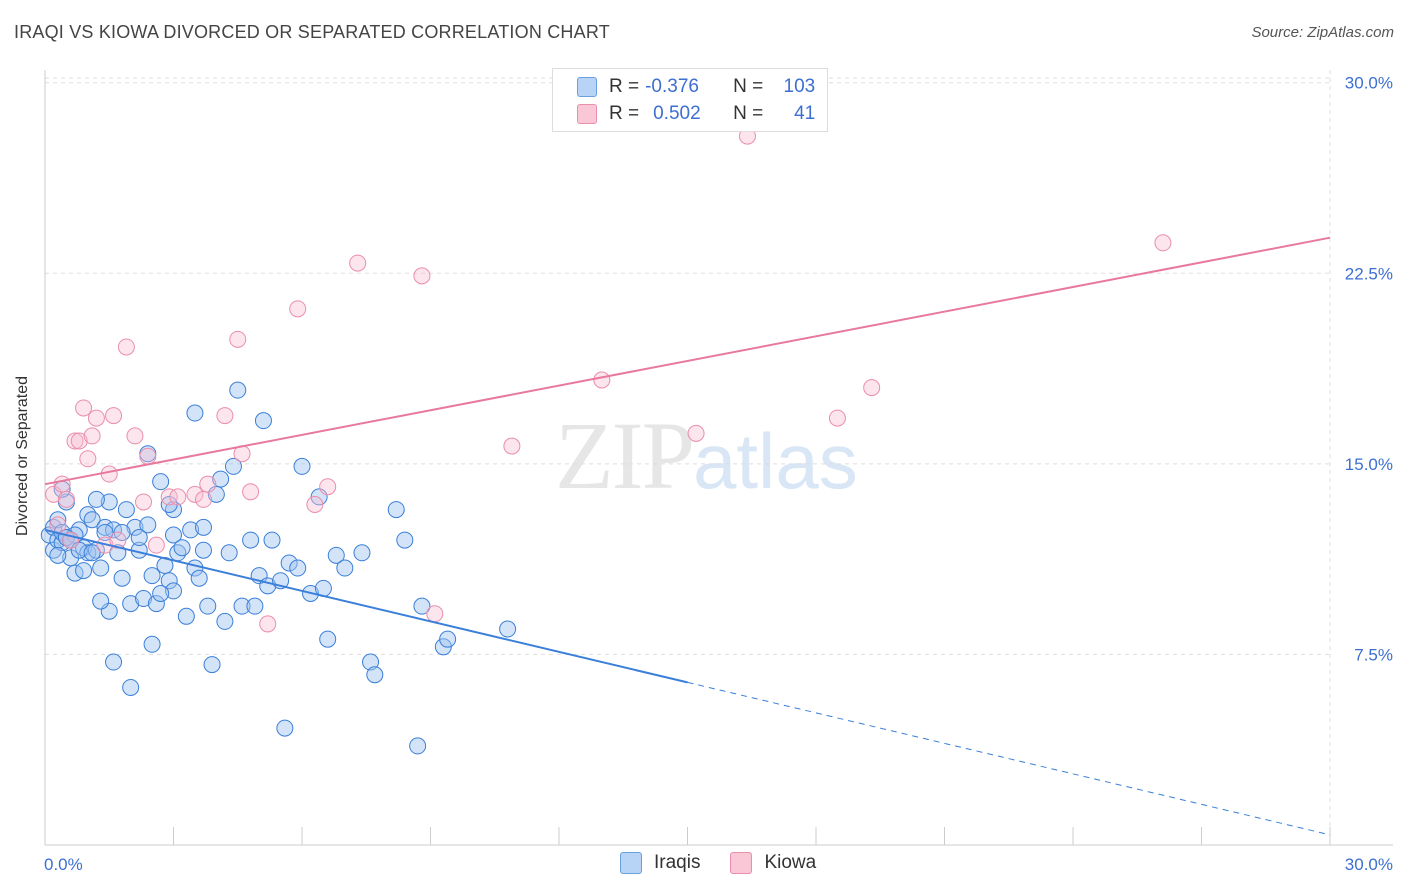  What do you see at coordinates (677, 862) in the screenshot?
I see `legend-label-iraqis: Iraqis` at bounding box center [677, 862].